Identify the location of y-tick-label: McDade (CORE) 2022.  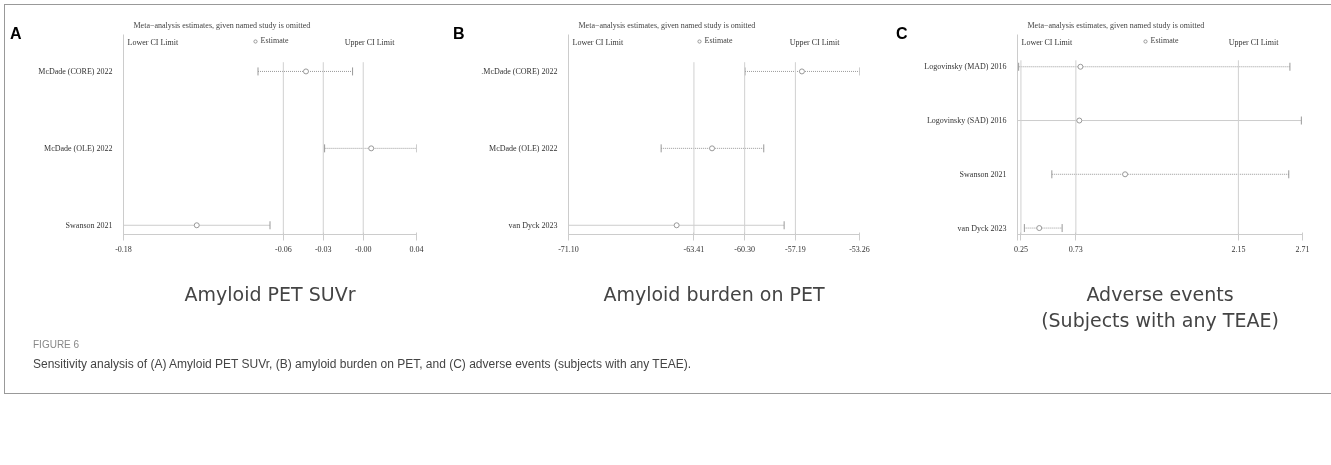
(75, 71).